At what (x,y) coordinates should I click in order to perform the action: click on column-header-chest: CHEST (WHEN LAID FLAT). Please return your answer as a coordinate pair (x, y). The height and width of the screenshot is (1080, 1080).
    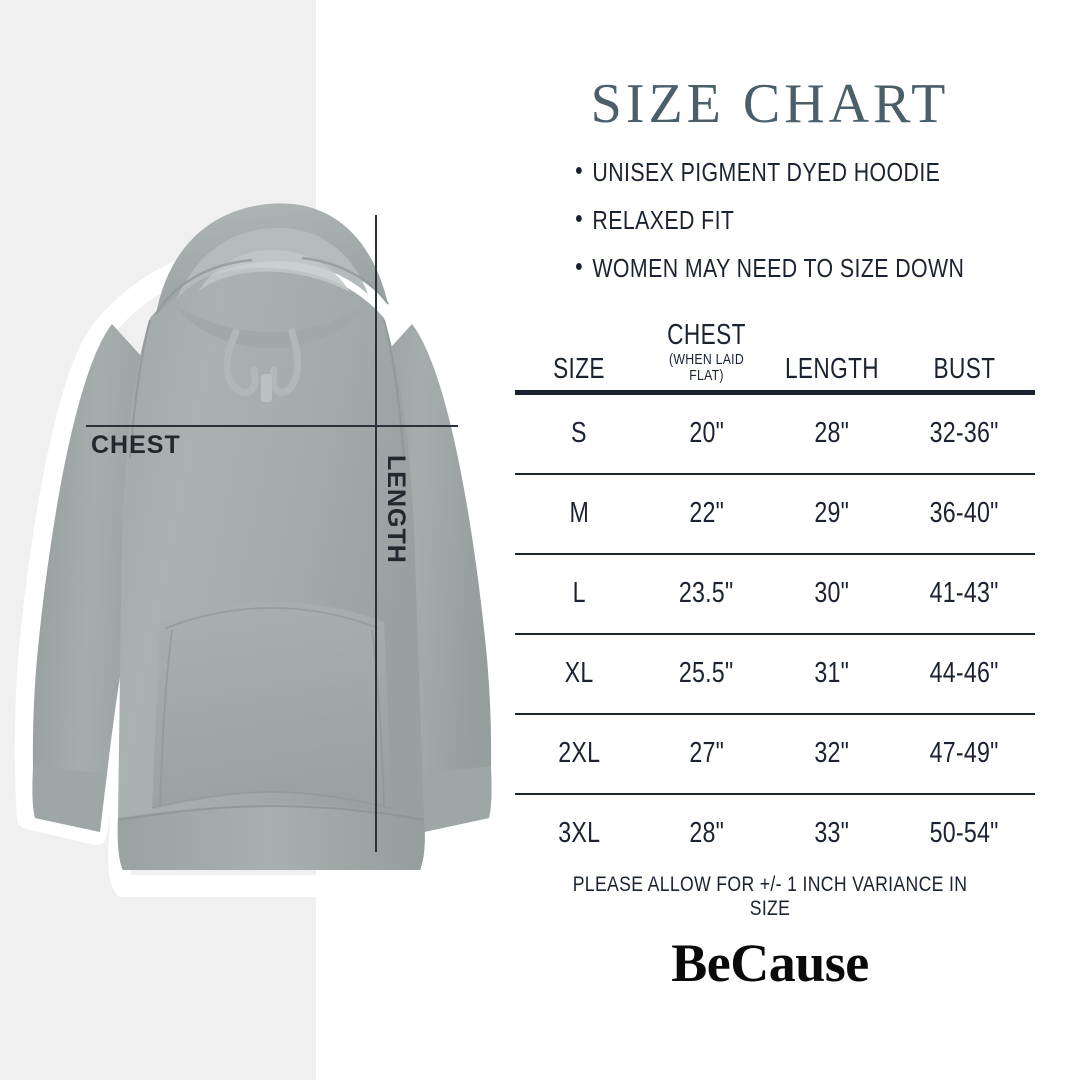
    Looking at the image, I should click on (706, 352).